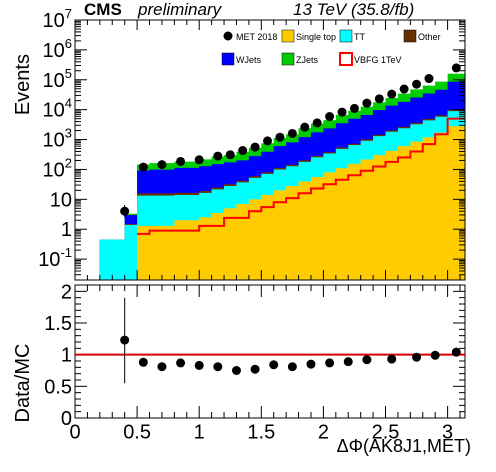 The height and width of the screenshot is (472, 496). What do you see at coordinates (74, 433) in the screenshot?
I see `x-tick-label: 0` at bounding box center [74, 433].